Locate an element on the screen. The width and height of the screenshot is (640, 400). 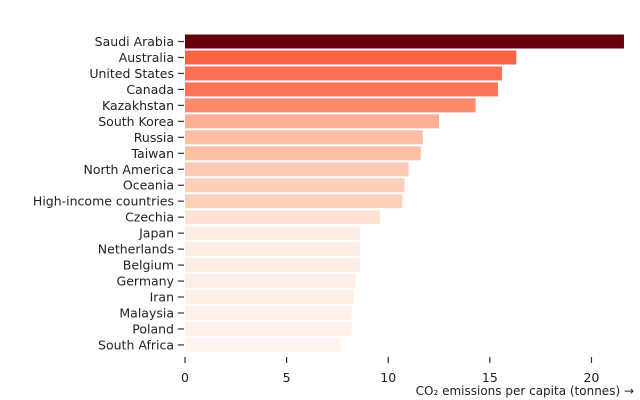
category-label-united-states: United States is located at coordinates (131, 73).